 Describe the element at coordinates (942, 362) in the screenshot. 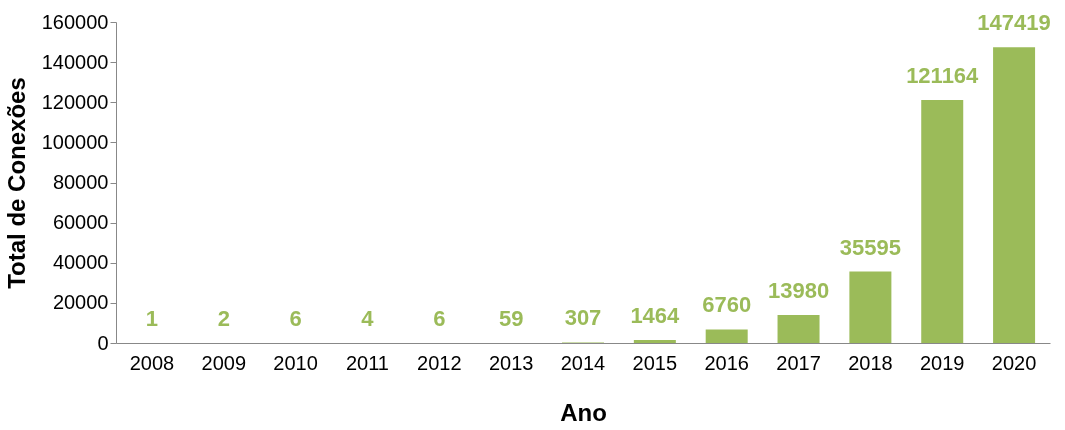

I see `x-tick-label: 2019` at that location.